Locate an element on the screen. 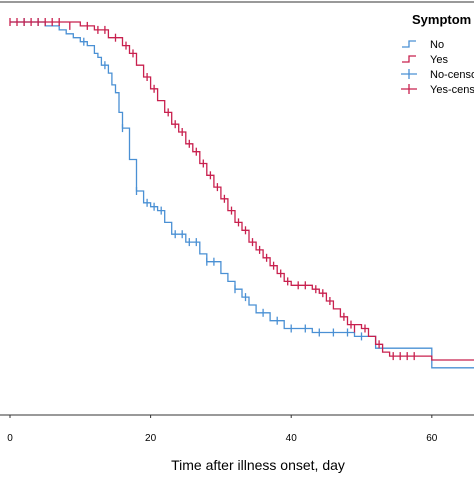  legend: Symptom No Yes No-censored Yes-censored is located at coordinates (437, 54).